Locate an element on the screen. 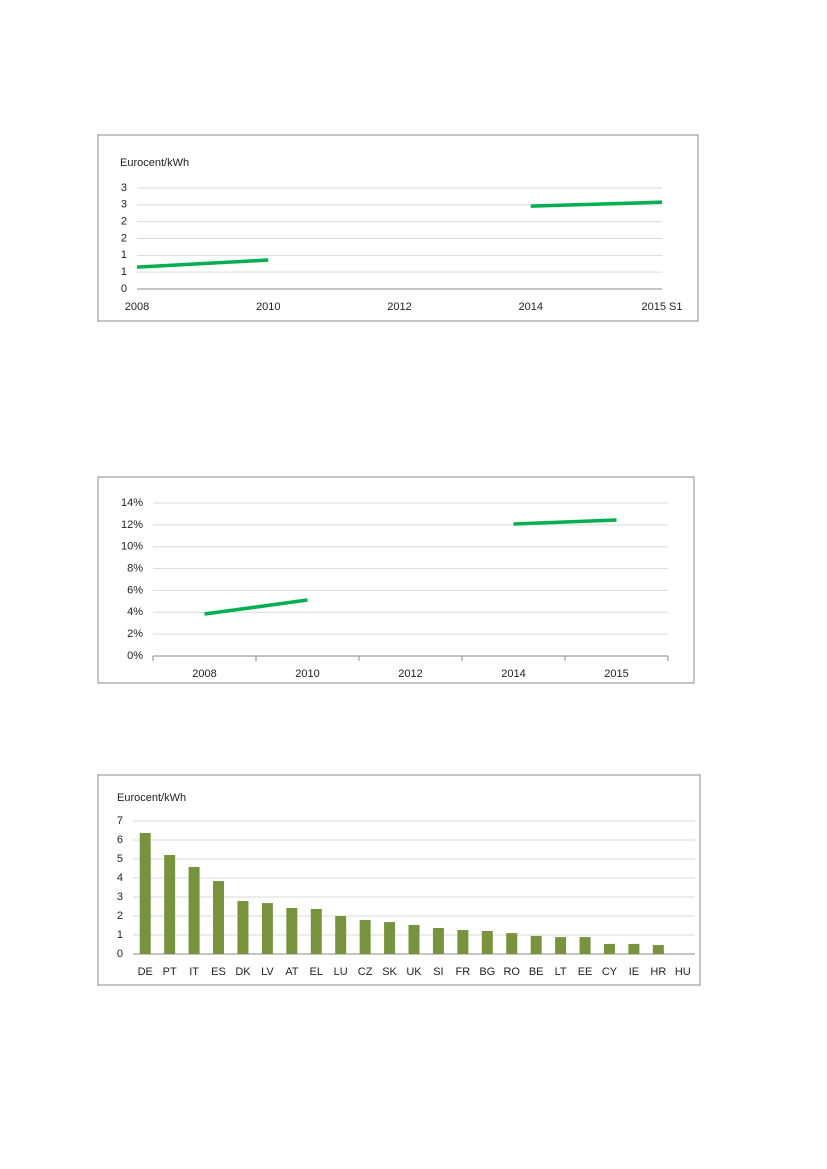  y-tick-label: 10% is located at coordinates (132, 547).